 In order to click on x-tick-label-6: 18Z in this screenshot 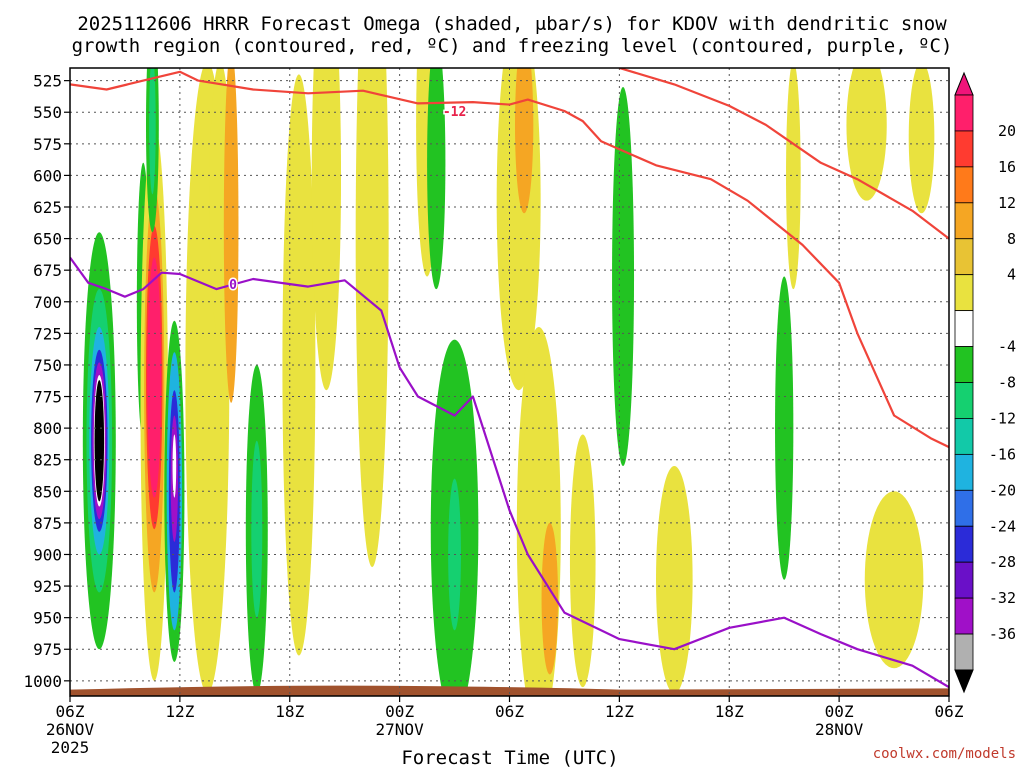, I will do `click(729, 711)`.